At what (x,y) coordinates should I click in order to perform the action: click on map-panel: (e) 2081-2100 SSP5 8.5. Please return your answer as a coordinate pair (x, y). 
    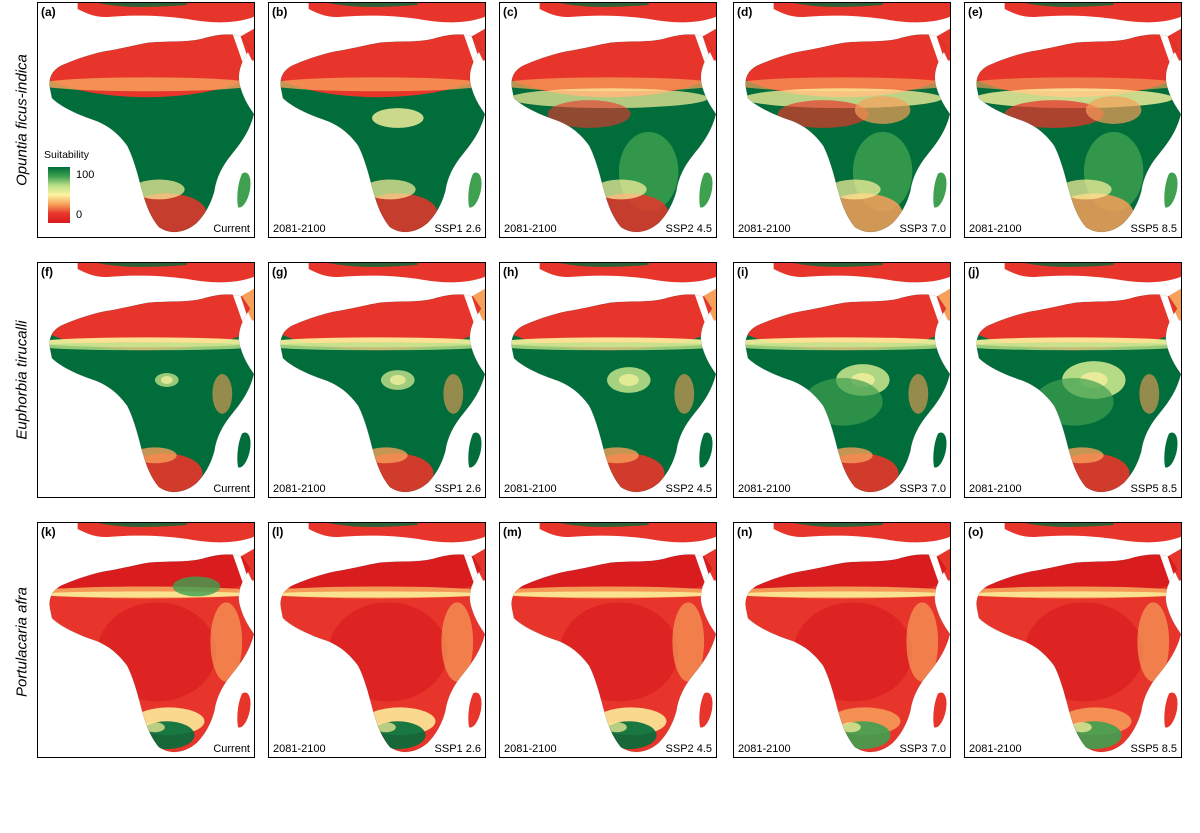
    Looking at the image, I should click on (1073, 120).